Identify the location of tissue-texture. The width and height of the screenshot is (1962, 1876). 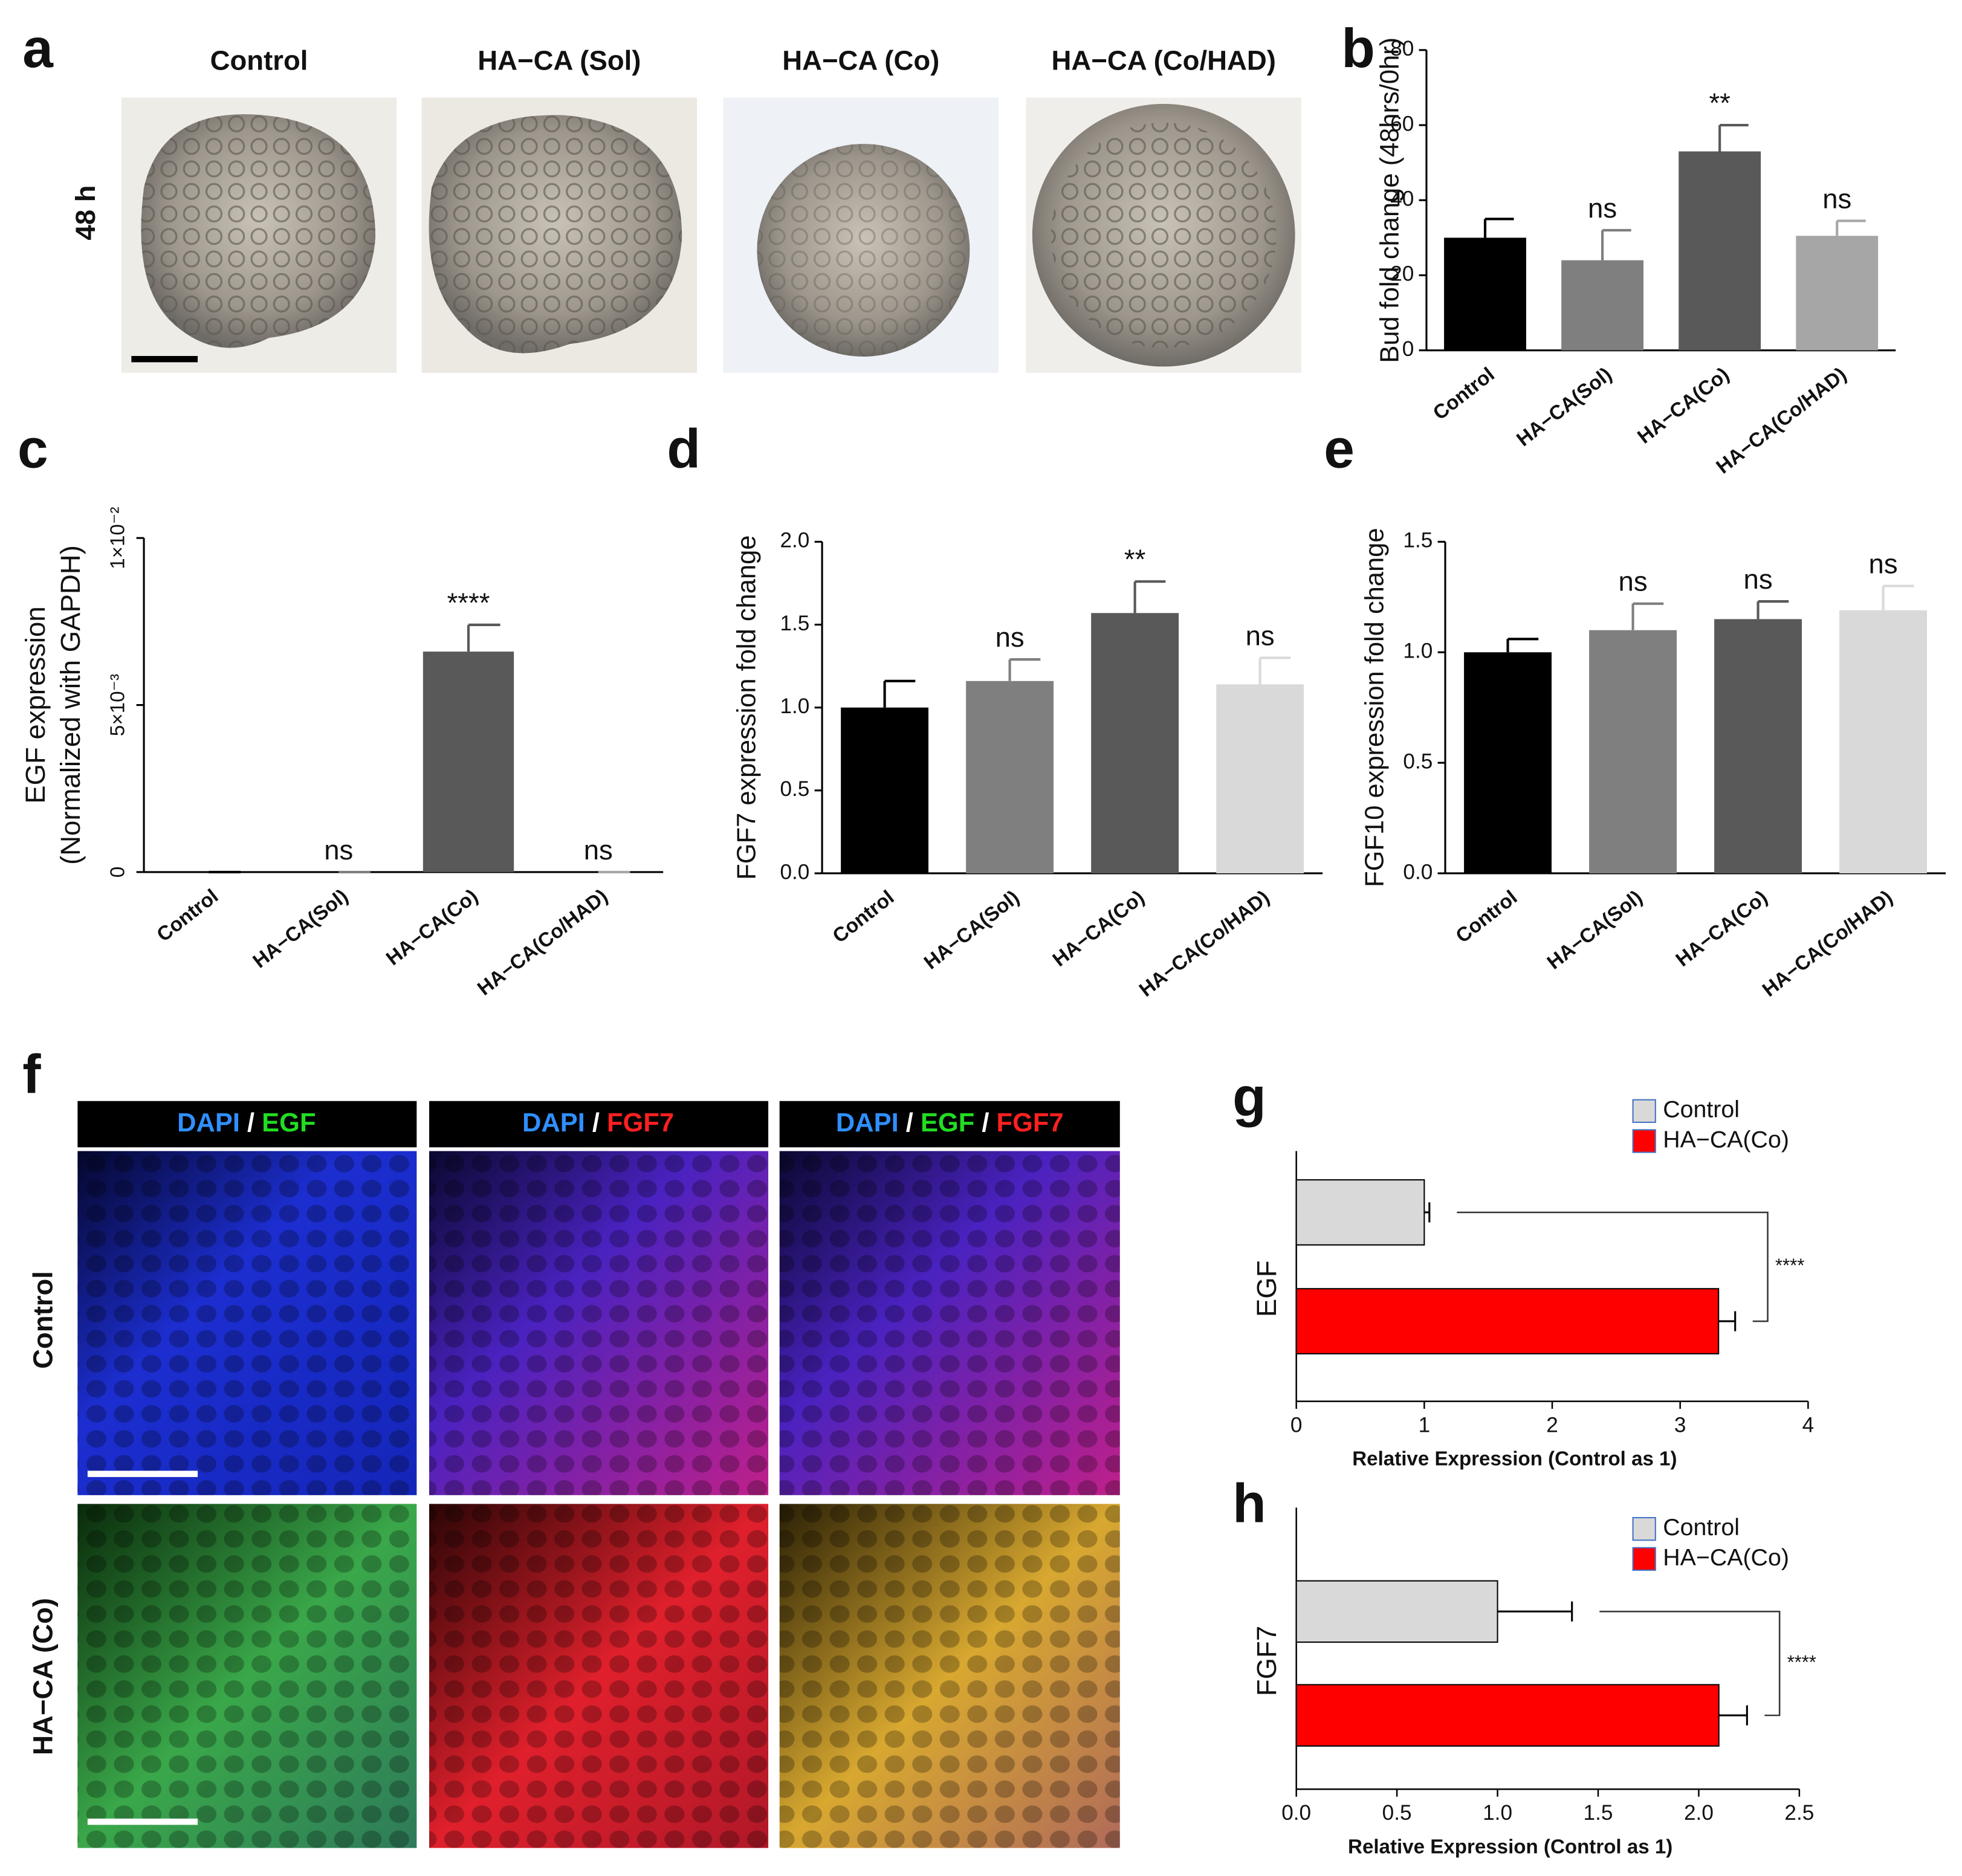
(1164, 235).